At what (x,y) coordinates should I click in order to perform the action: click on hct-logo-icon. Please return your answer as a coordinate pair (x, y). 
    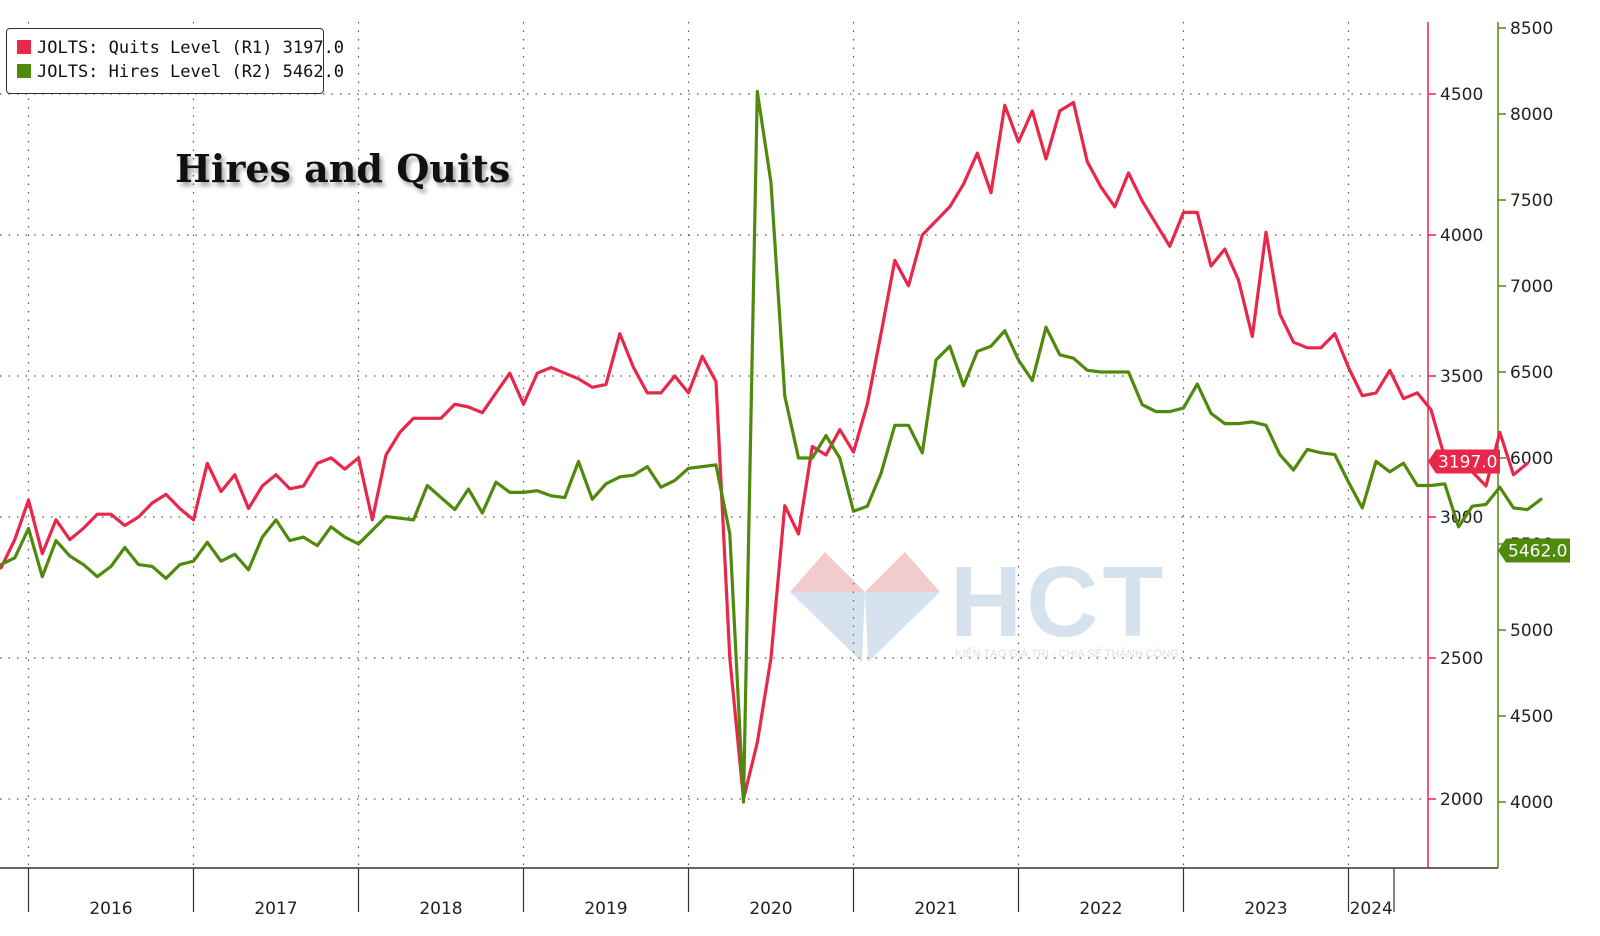
    Looking at the image, I should click on (865, 607).